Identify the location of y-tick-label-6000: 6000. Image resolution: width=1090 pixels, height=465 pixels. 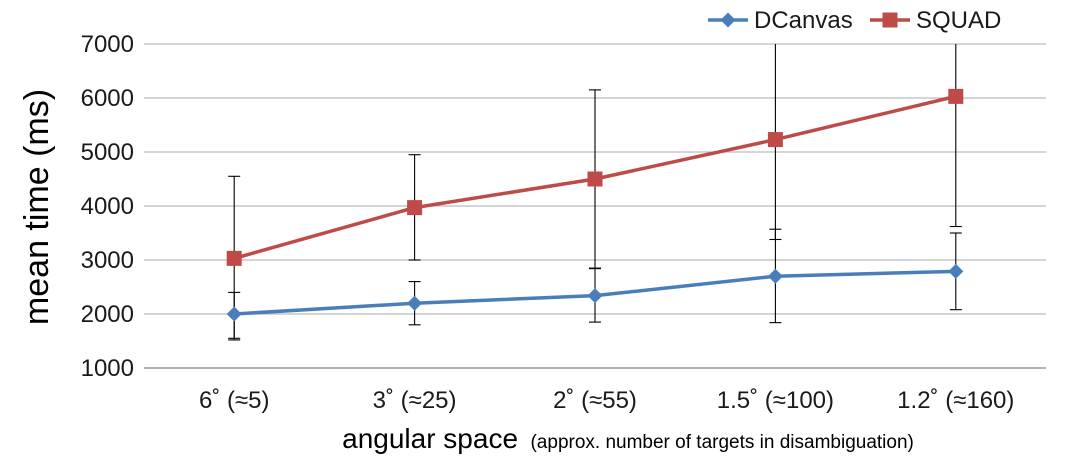
(107, 98).